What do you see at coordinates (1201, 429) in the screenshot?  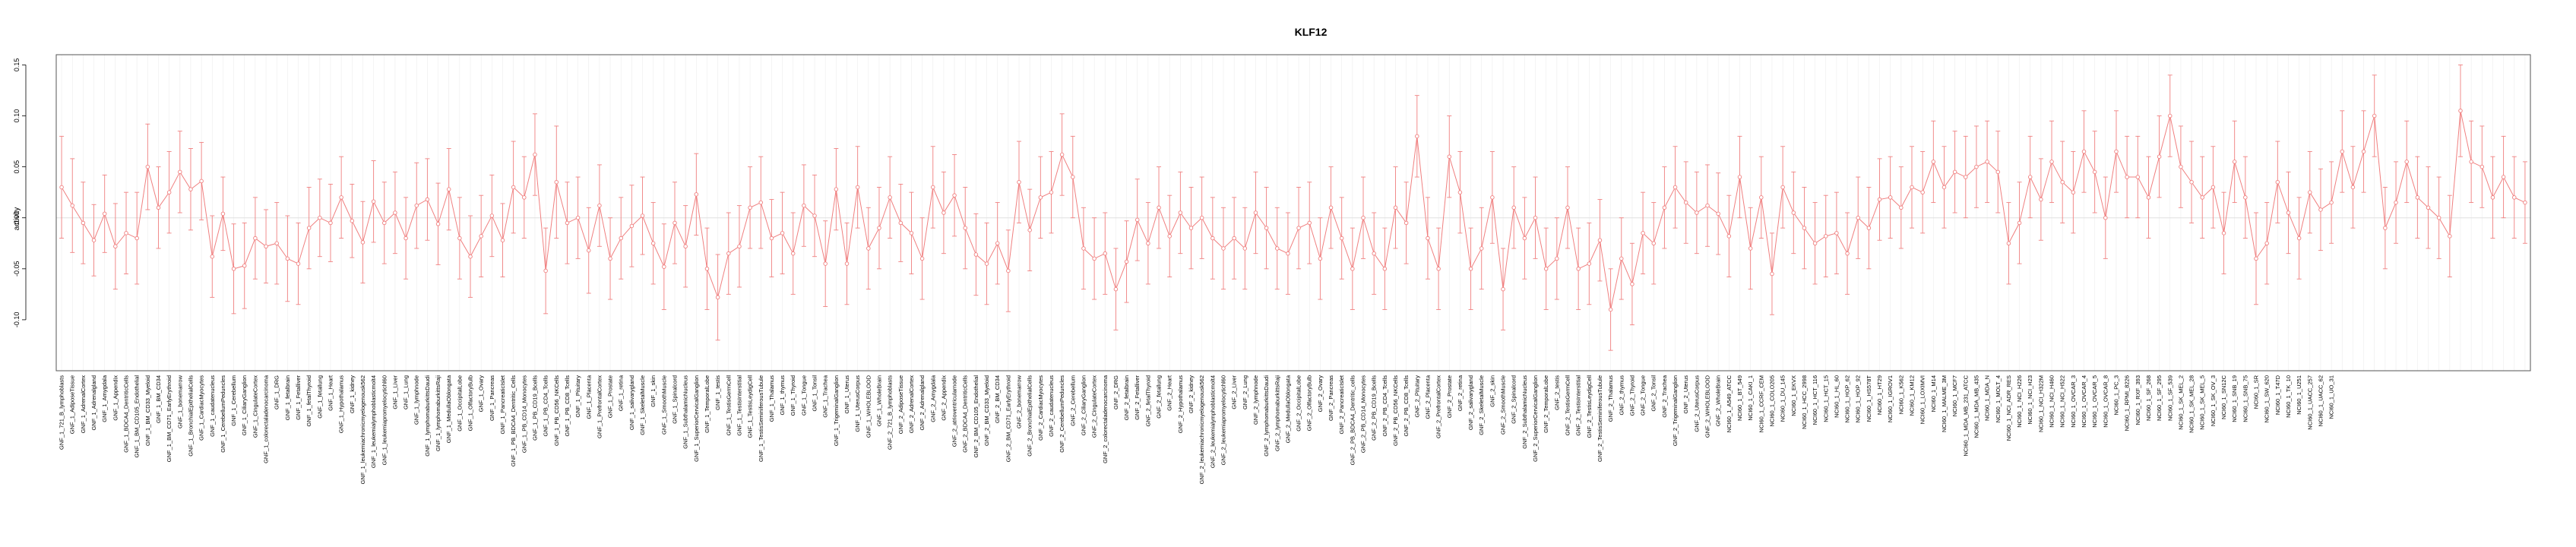 I see `x-tick-label: GNF_2_leukemiachronicmyelogenousk562` at bounding box center [1201, 429].